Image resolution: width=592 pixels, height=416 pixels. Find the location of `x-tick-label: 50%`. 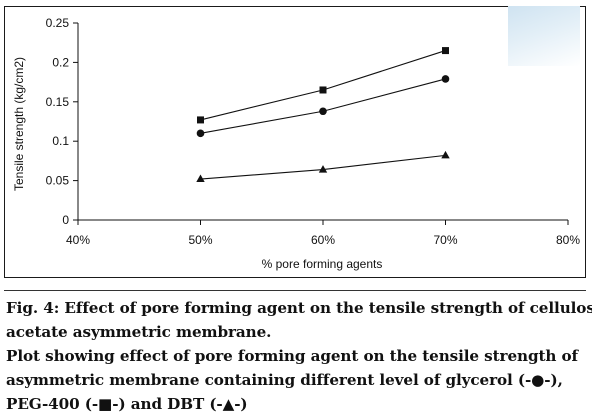

x-tick-label: 50% is located at coordinates (200, 240).